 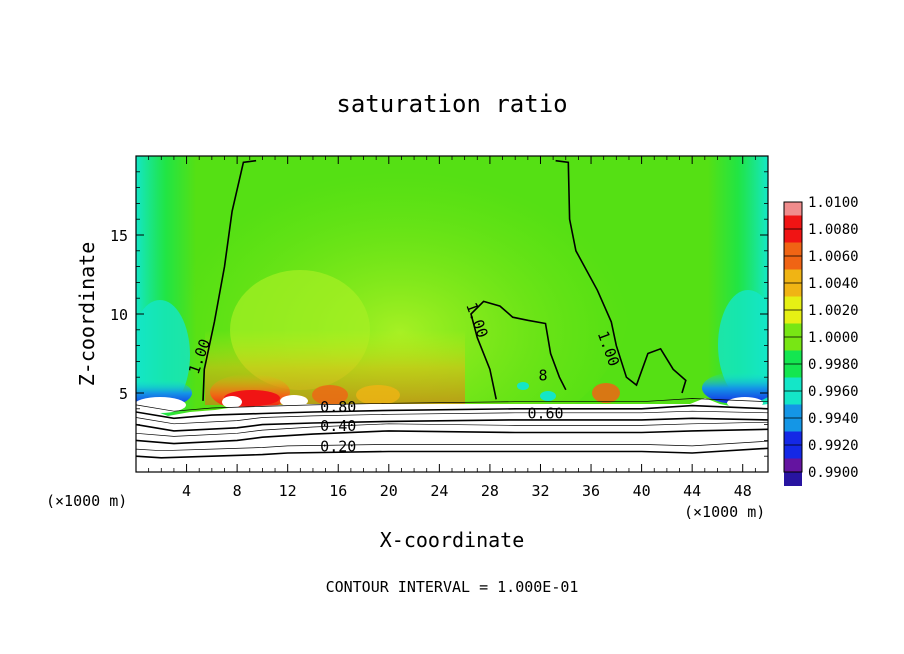 What do you see at coordinates (743, 491) in the screenshot?
I see `x-tick-label: 48` at bounding box center [743, 491].